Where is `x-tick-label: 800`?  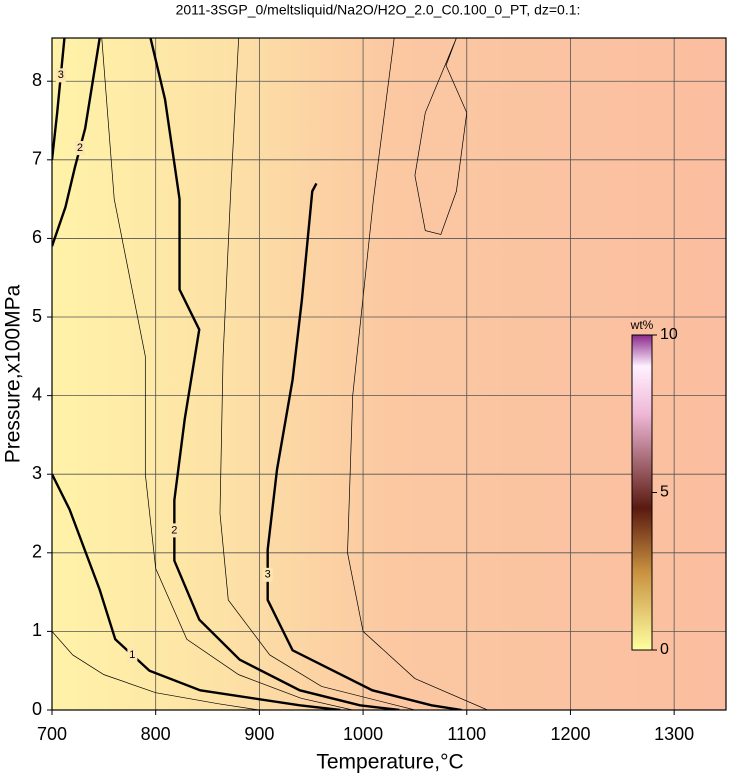
x-tick-label: 800 is located at coordinates (156, 734).